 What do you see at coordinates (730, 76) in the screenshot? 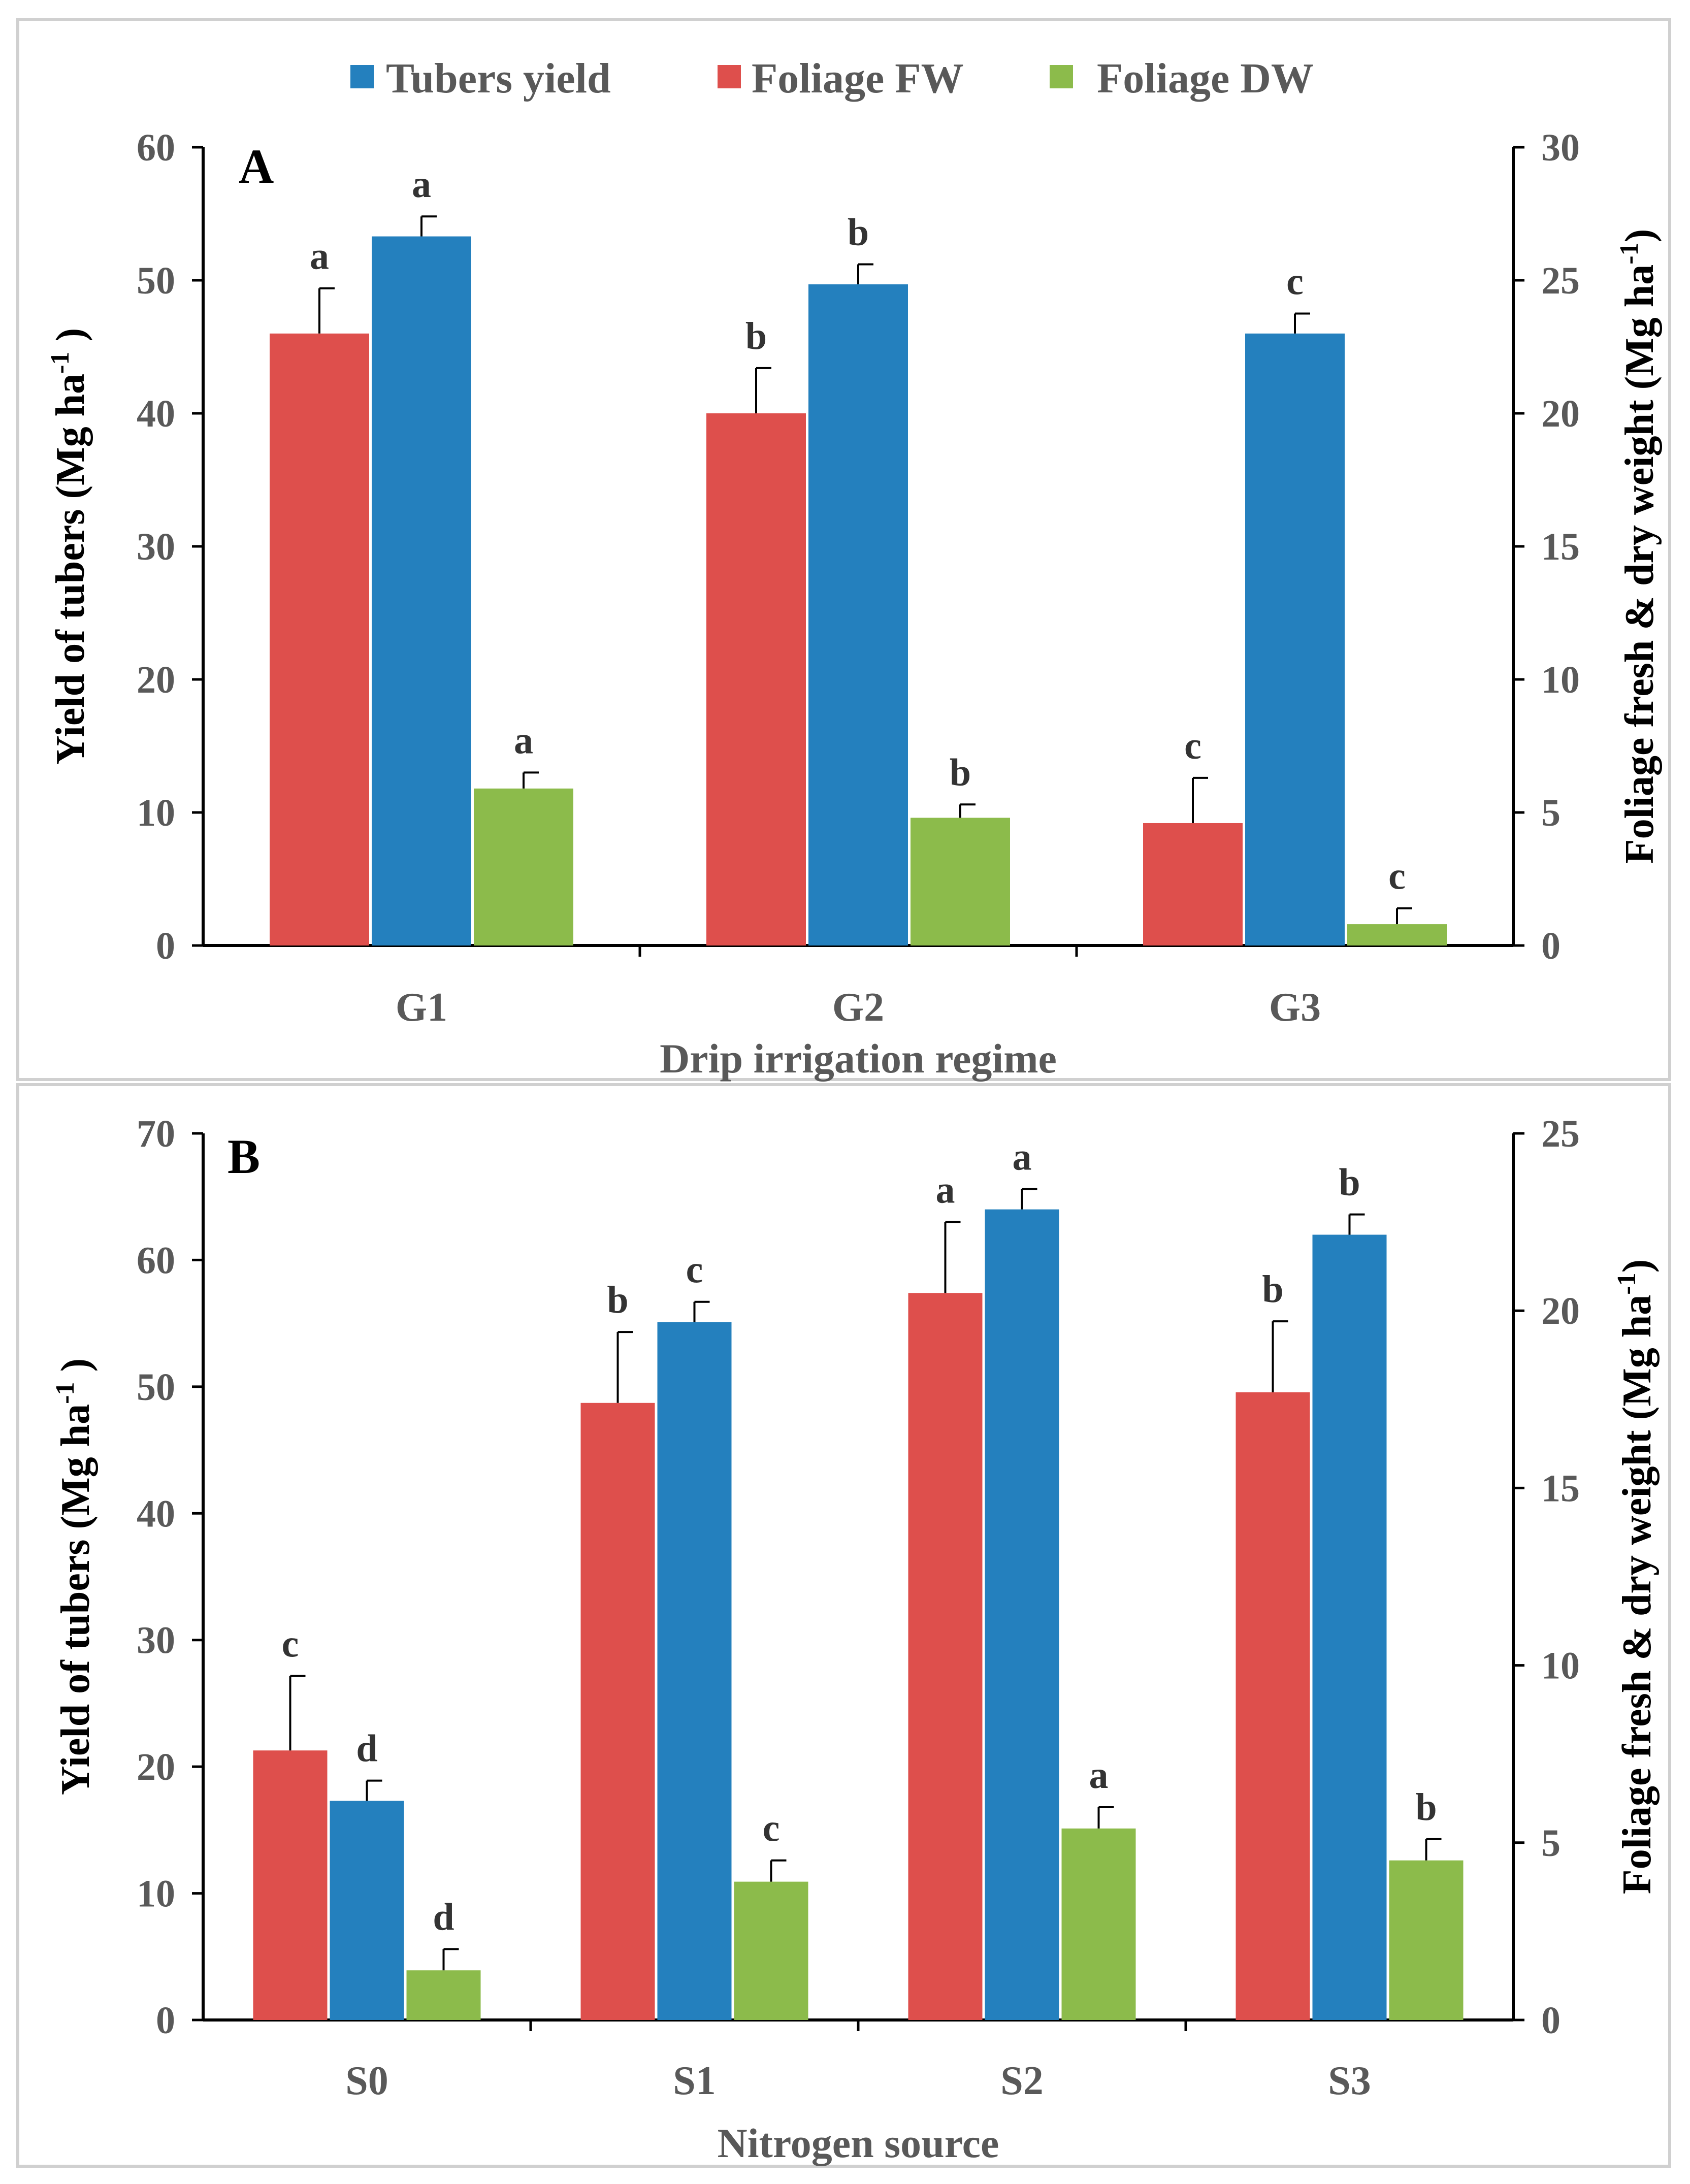
I see `legend-swatch-foliage-fw` at bounding box center [730, 76].